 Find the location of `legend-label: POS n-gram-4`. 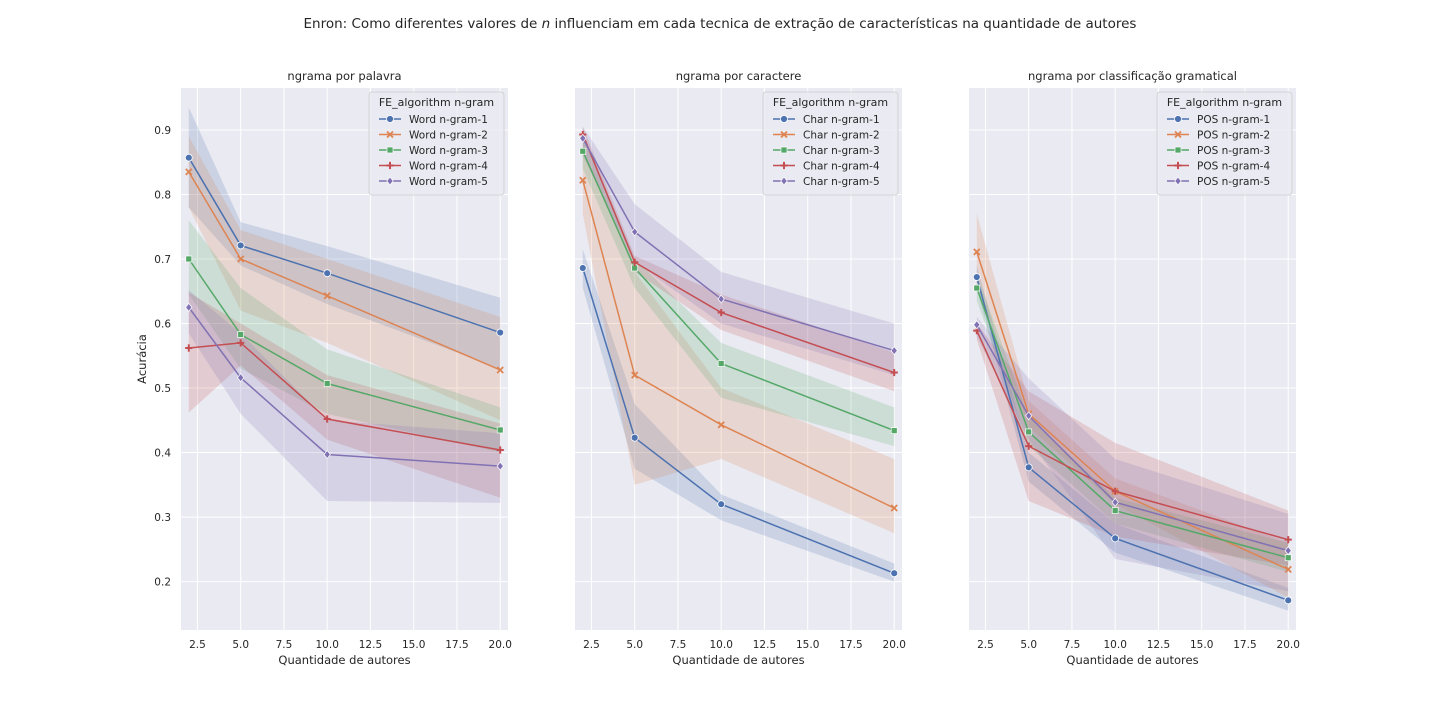

legend-label: POS n-gram-4 is located at coordinates (1233, 167).